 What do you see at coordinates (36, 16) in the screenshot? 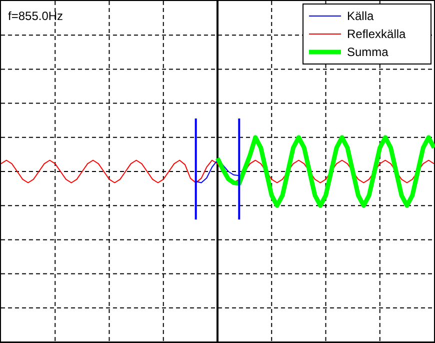
I see `text: f=855.0Hz` at bounding box center [36, 16].